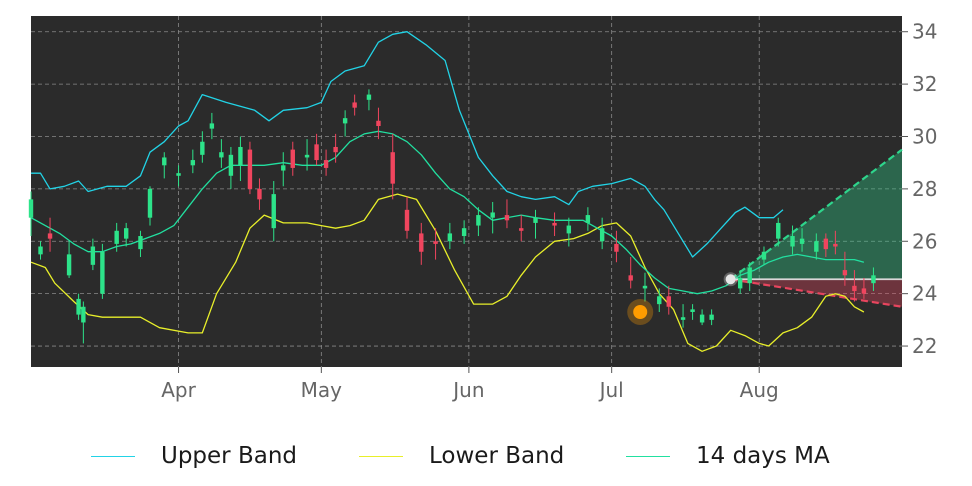  I want to click on legend-label-ma: 14 days MA, so click(763, 456).